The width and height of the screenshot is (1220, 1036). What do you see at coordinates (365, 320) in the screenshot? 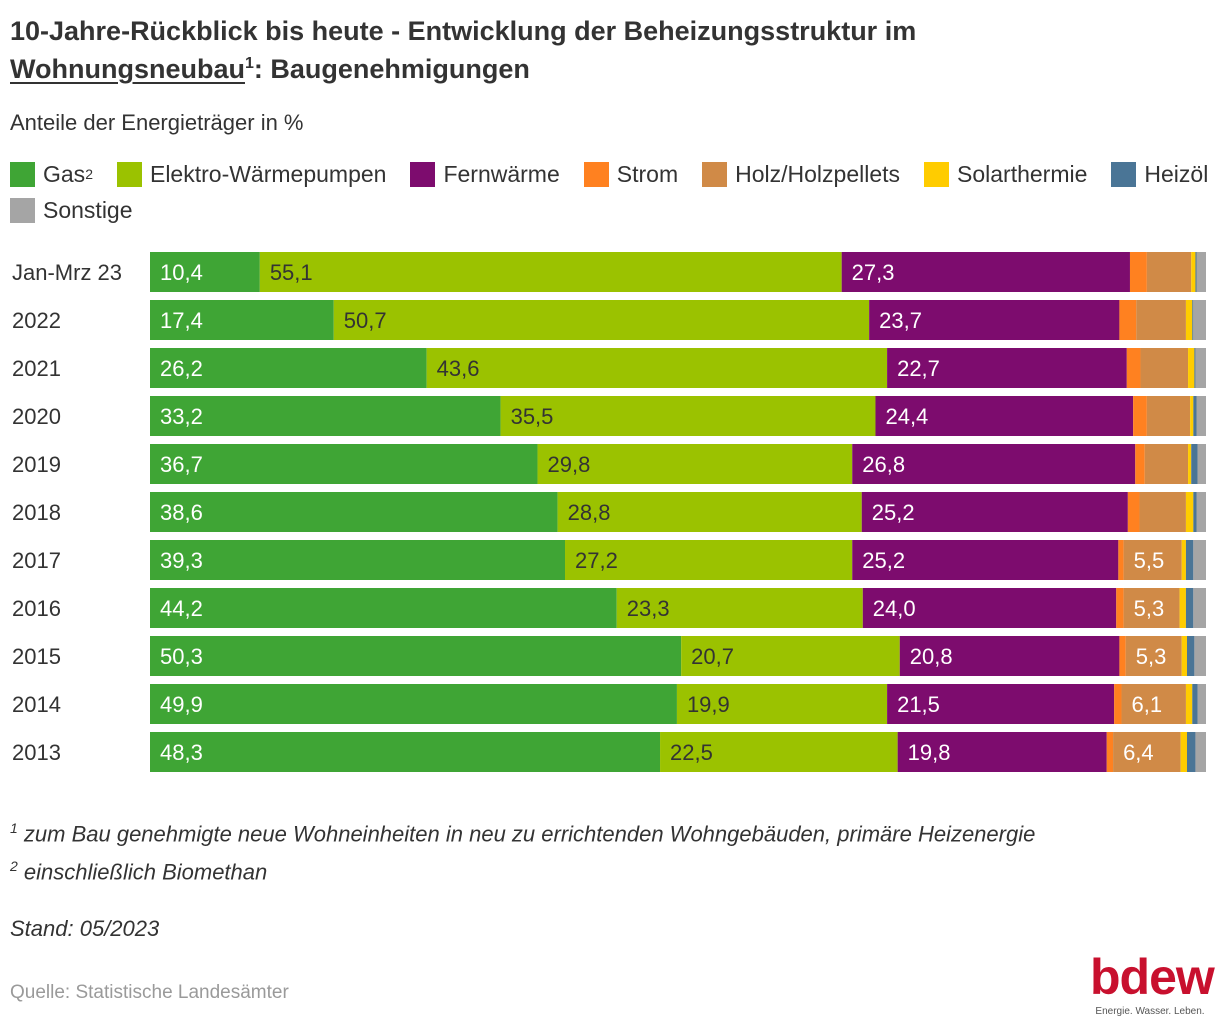
I see `data-label: 50,7` at bounding box center [365, 320].